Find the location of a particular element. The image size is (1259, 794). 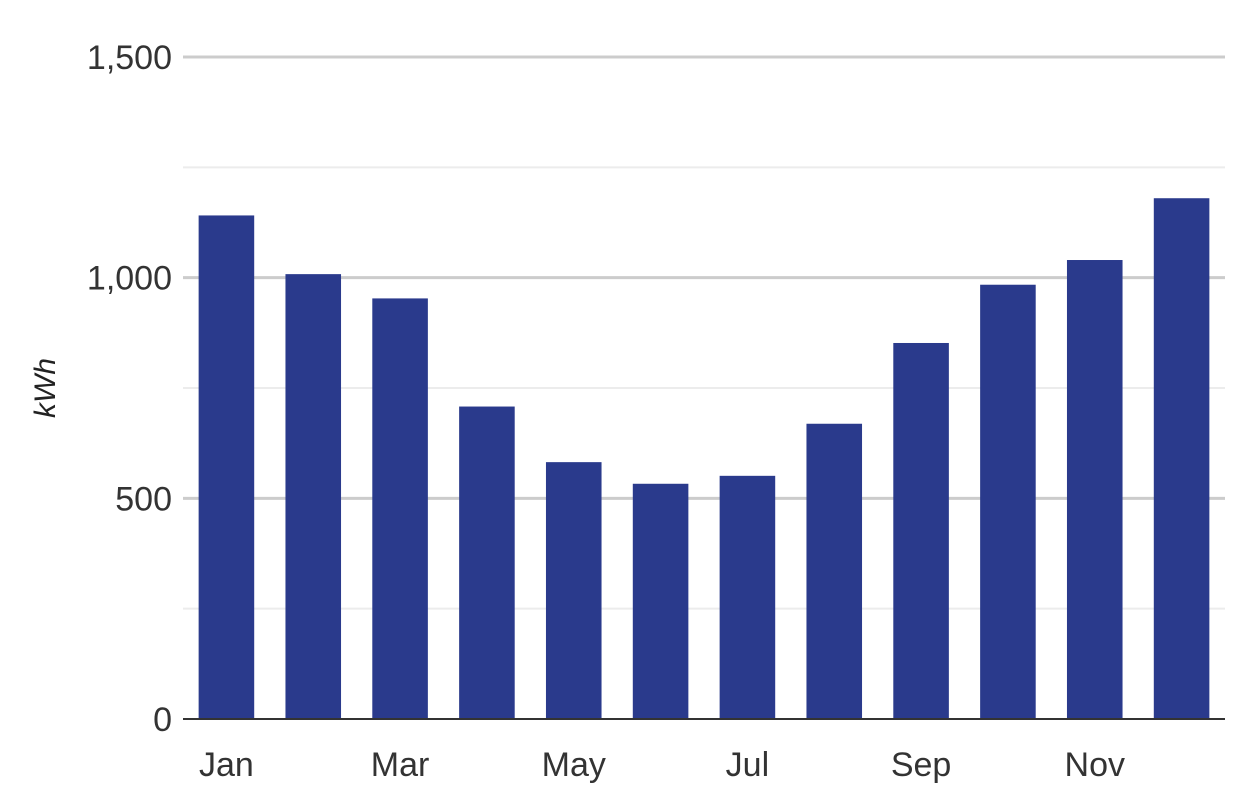

bar-oct is located at coordinates (1008, 501).